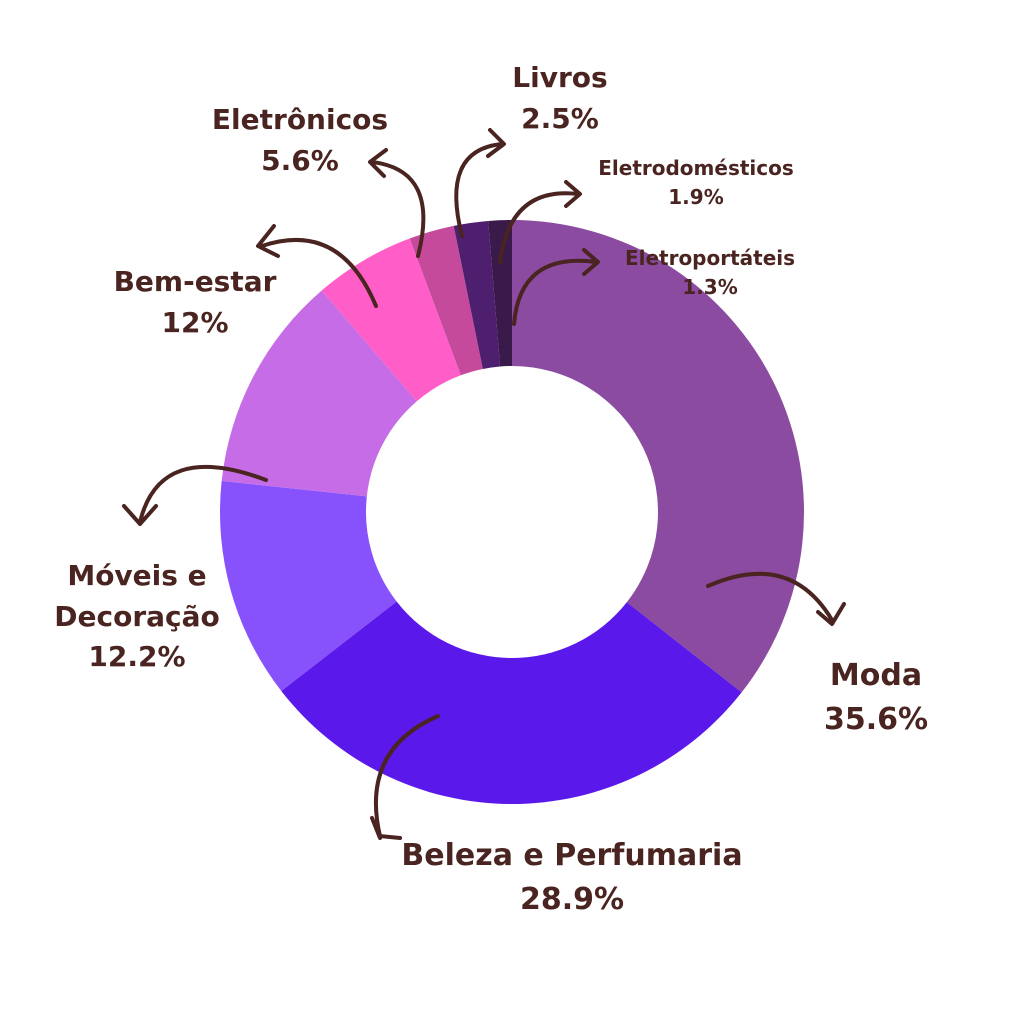 The width and height of the screenshot is (1024, 1024). I want to click on value-label: 12%, so click(195, 322).